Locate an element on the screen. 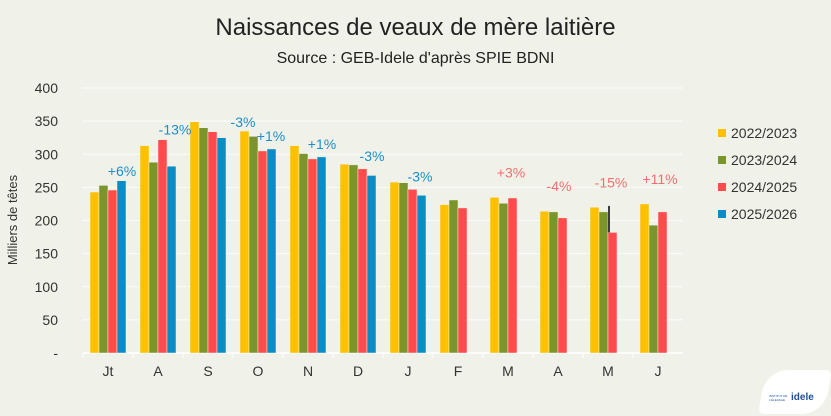  y-tick-label: 300 is located at coordinates (47, 154).